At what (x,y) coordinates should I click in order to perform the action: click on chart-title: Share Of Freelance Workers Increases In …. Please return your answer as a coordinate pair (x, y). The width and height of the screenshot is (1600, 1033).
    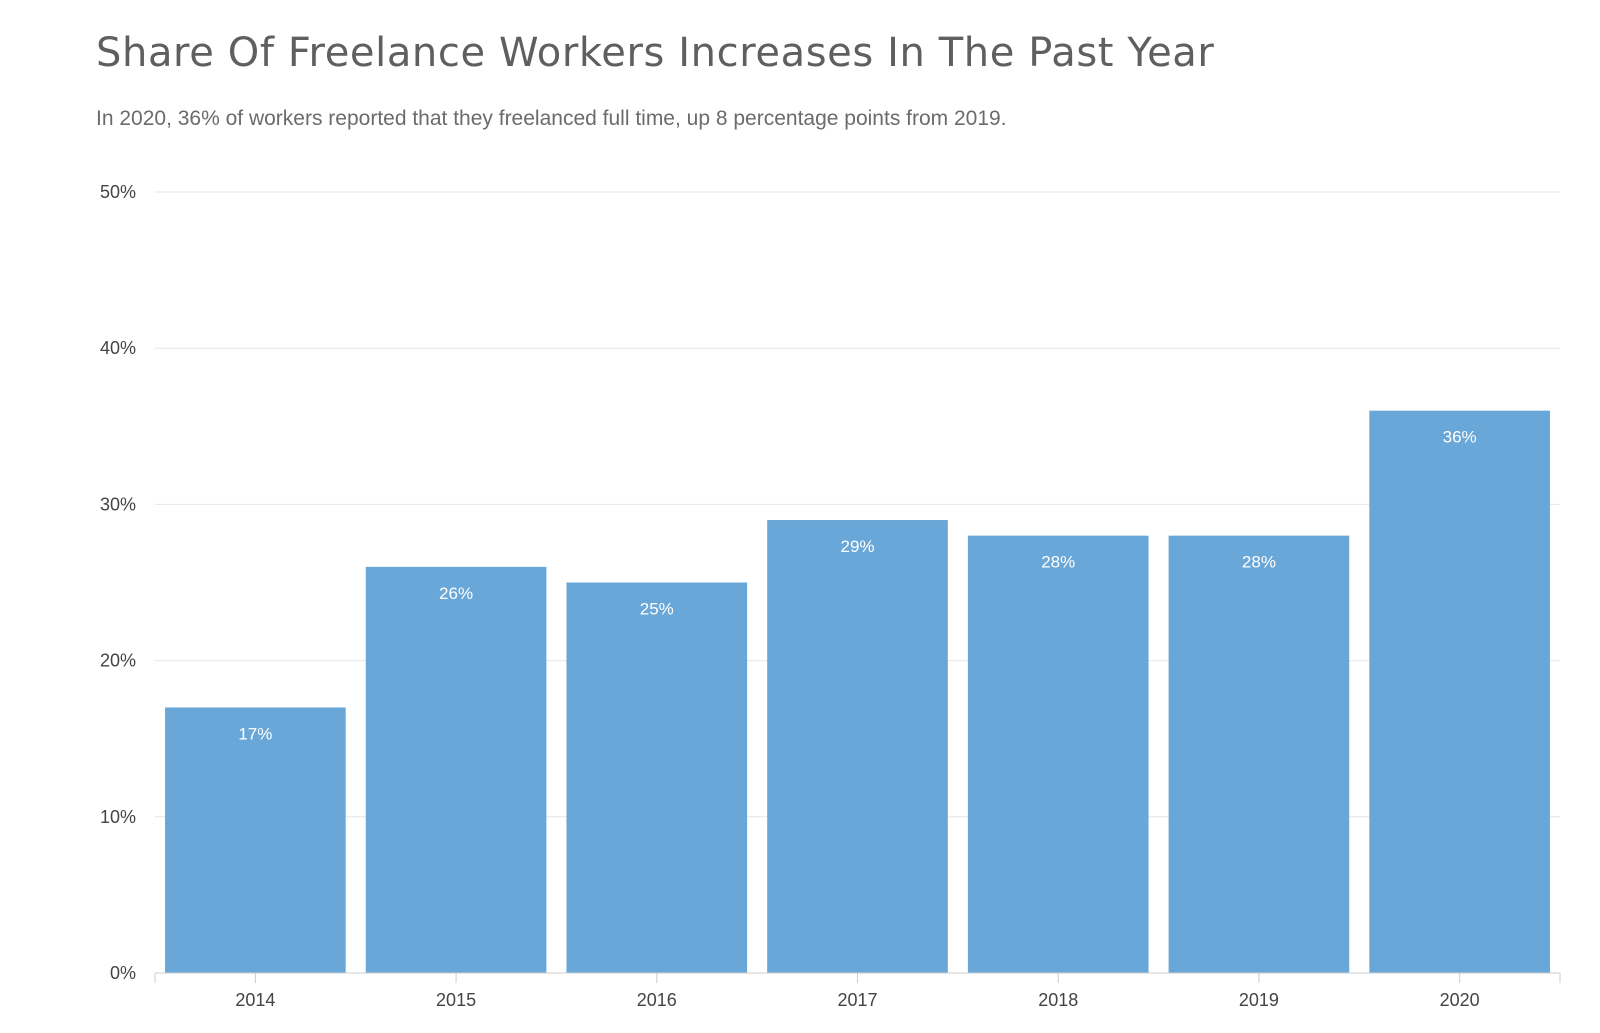
    Looking at the image, I should click on (655, 53).